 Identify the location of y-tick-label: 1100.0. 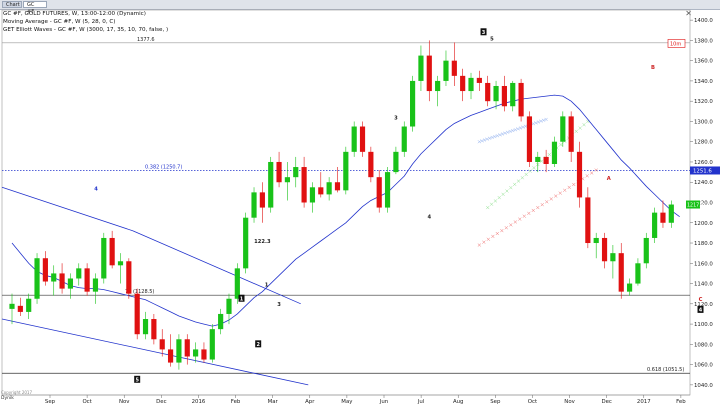
(703, 325).